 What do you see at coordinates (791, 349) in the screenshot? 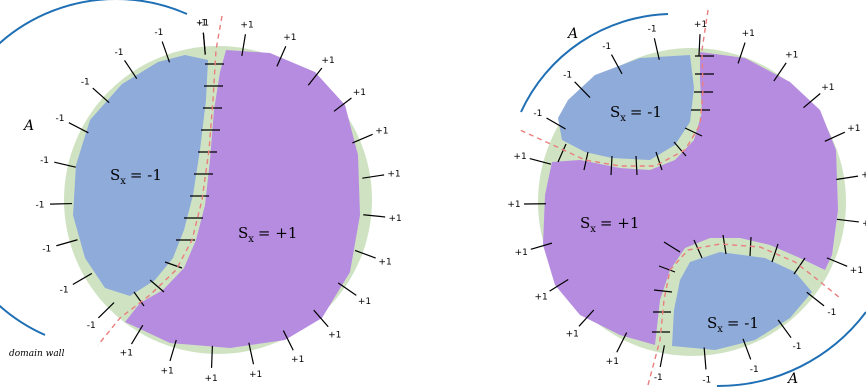
I see `right-subsystem-arc-bottom` at bounding box center [791, 349].